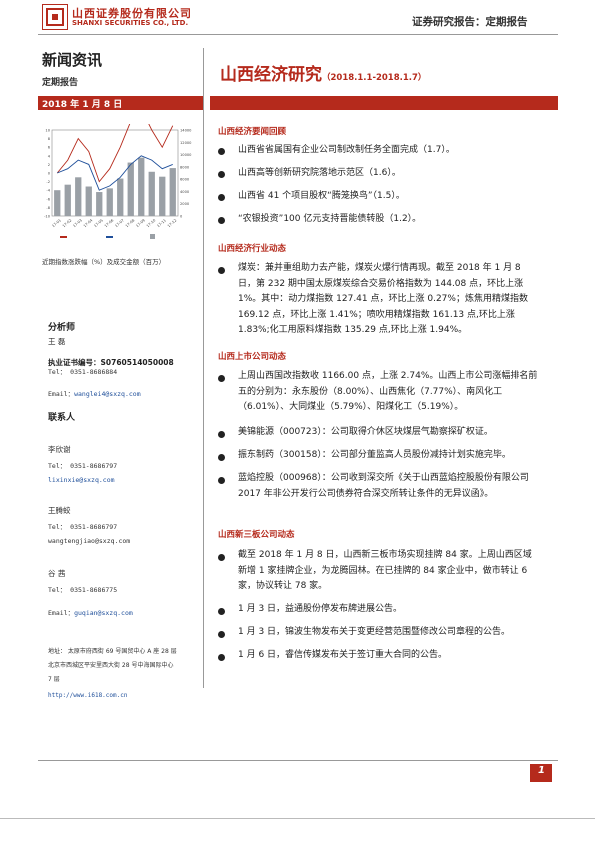 This screenshot has height=842, width=595. I want to click on cert-label: 执业证书编号：, so click(74, 362).